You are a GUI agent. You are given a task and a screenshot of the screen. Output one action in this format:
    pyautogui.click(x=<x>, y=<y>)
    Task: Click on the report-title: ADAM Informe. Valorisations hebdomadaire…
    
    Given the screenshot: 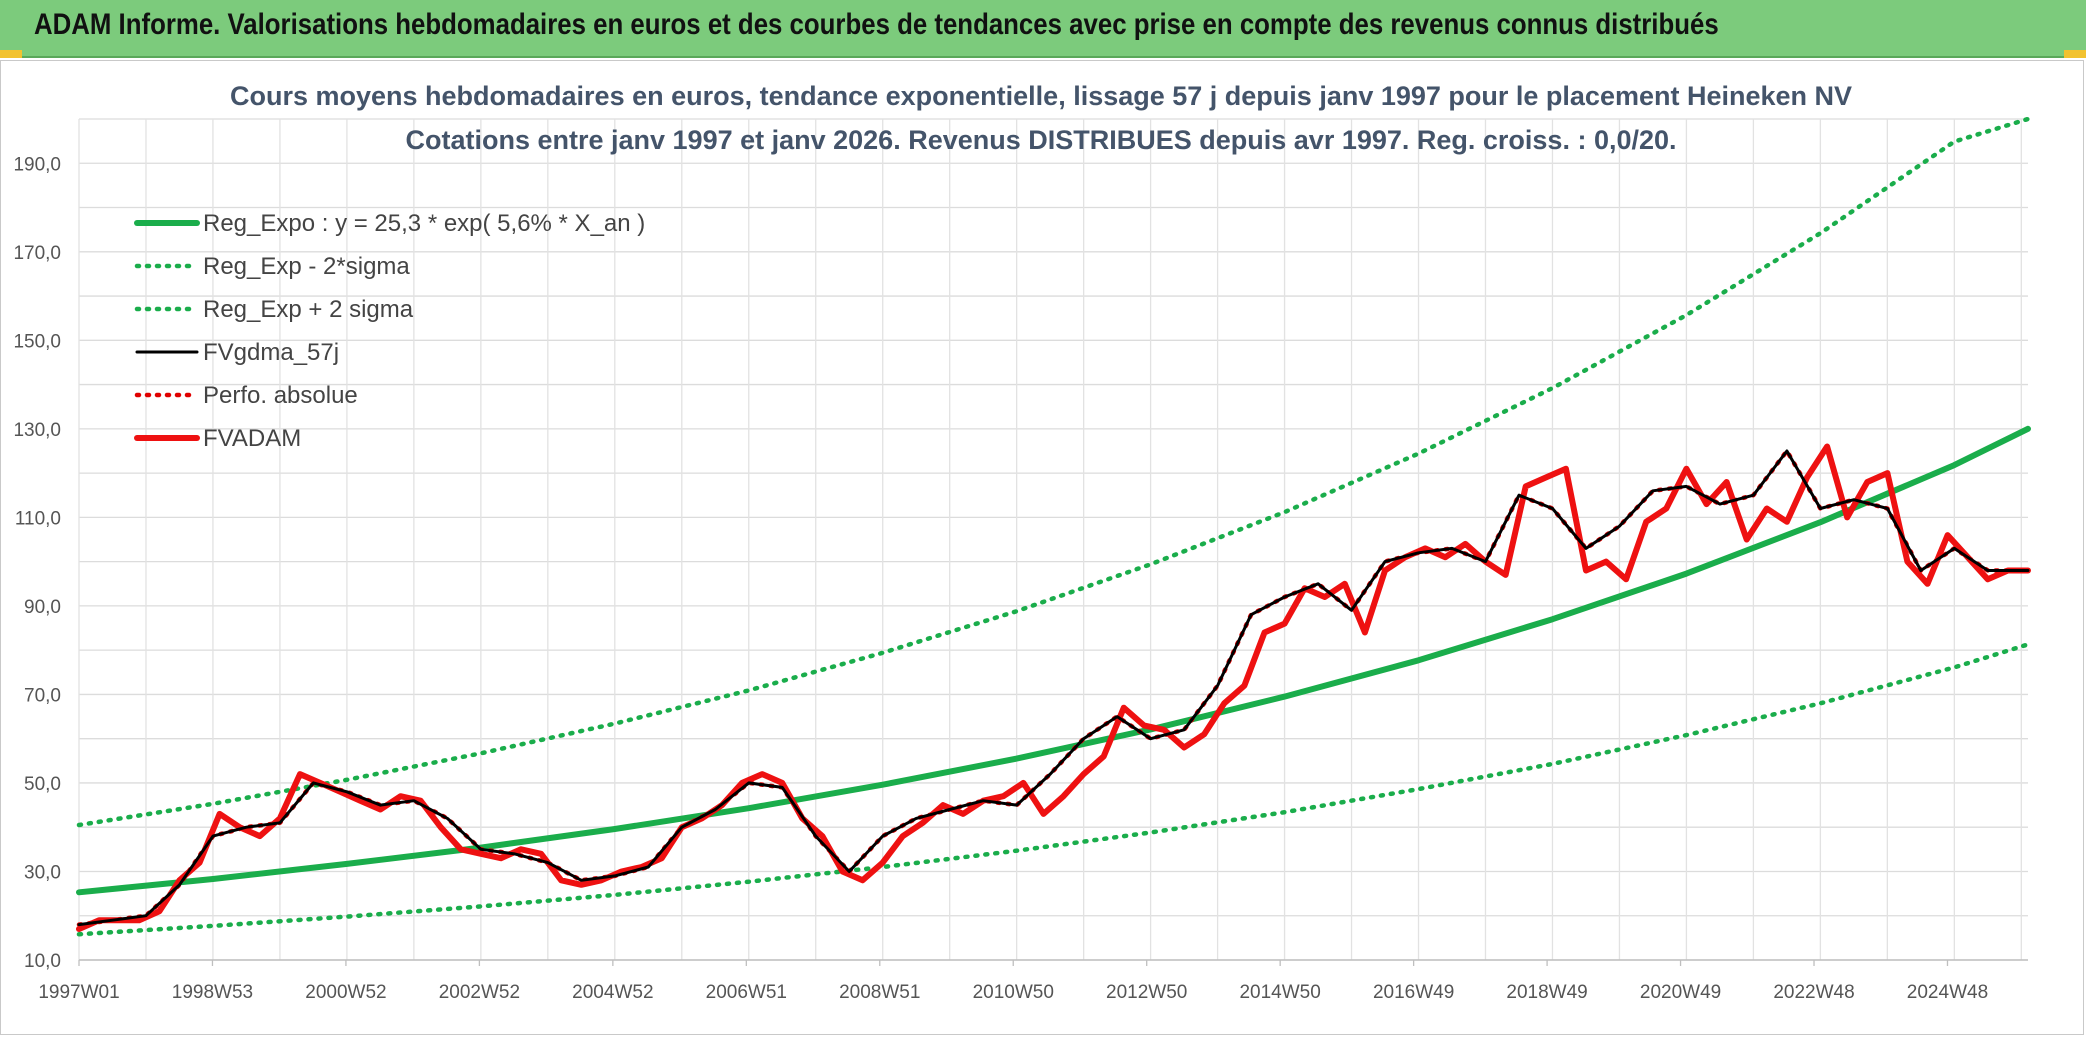 What is the action you would take?
    pyautogui.click(x=876, y=24)
    